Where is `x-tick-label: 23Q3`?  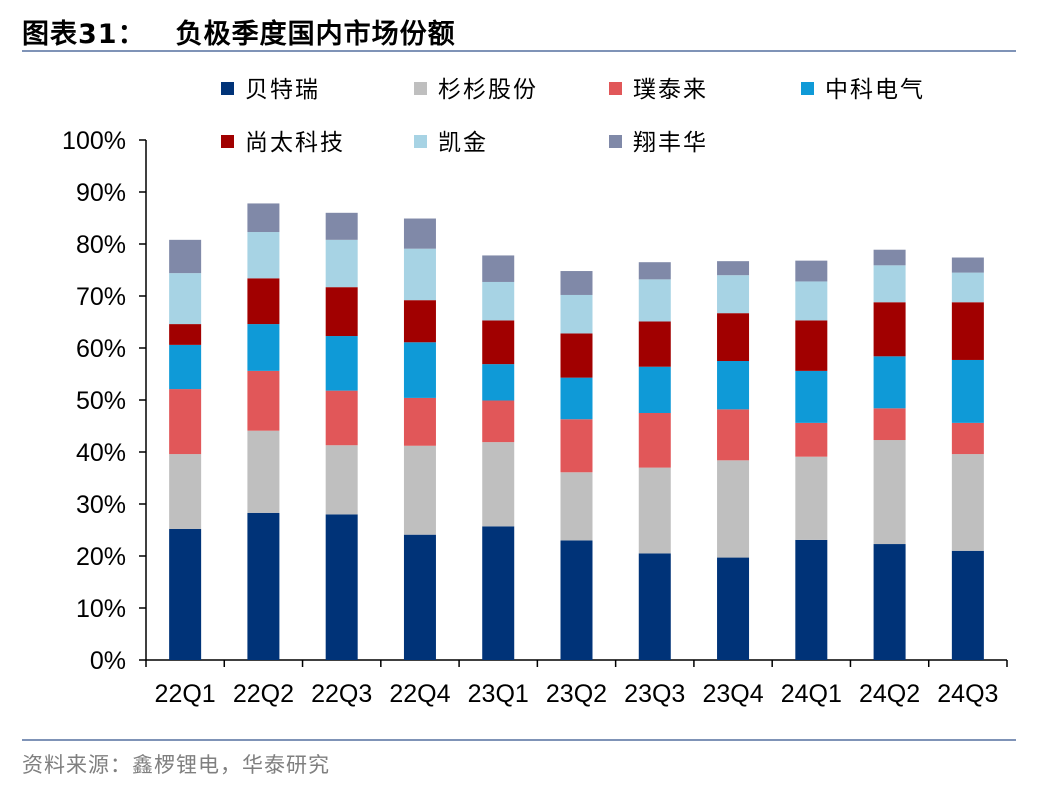 x-tick-label: 23Q3 is located at coordinates (654, 694).